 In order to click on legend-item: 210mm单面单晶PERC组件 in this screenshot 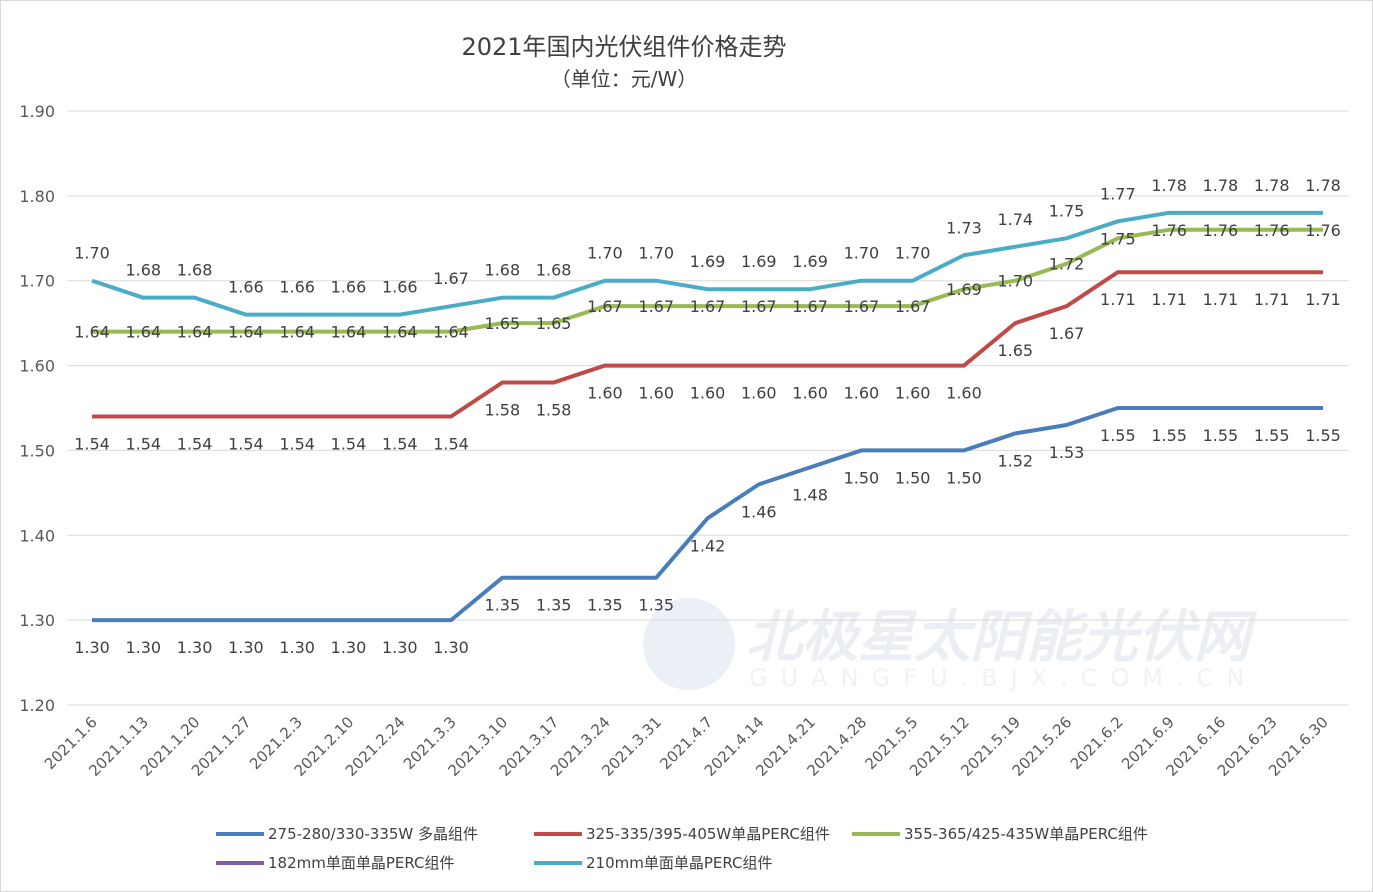, I will do `click(653, 862)`.